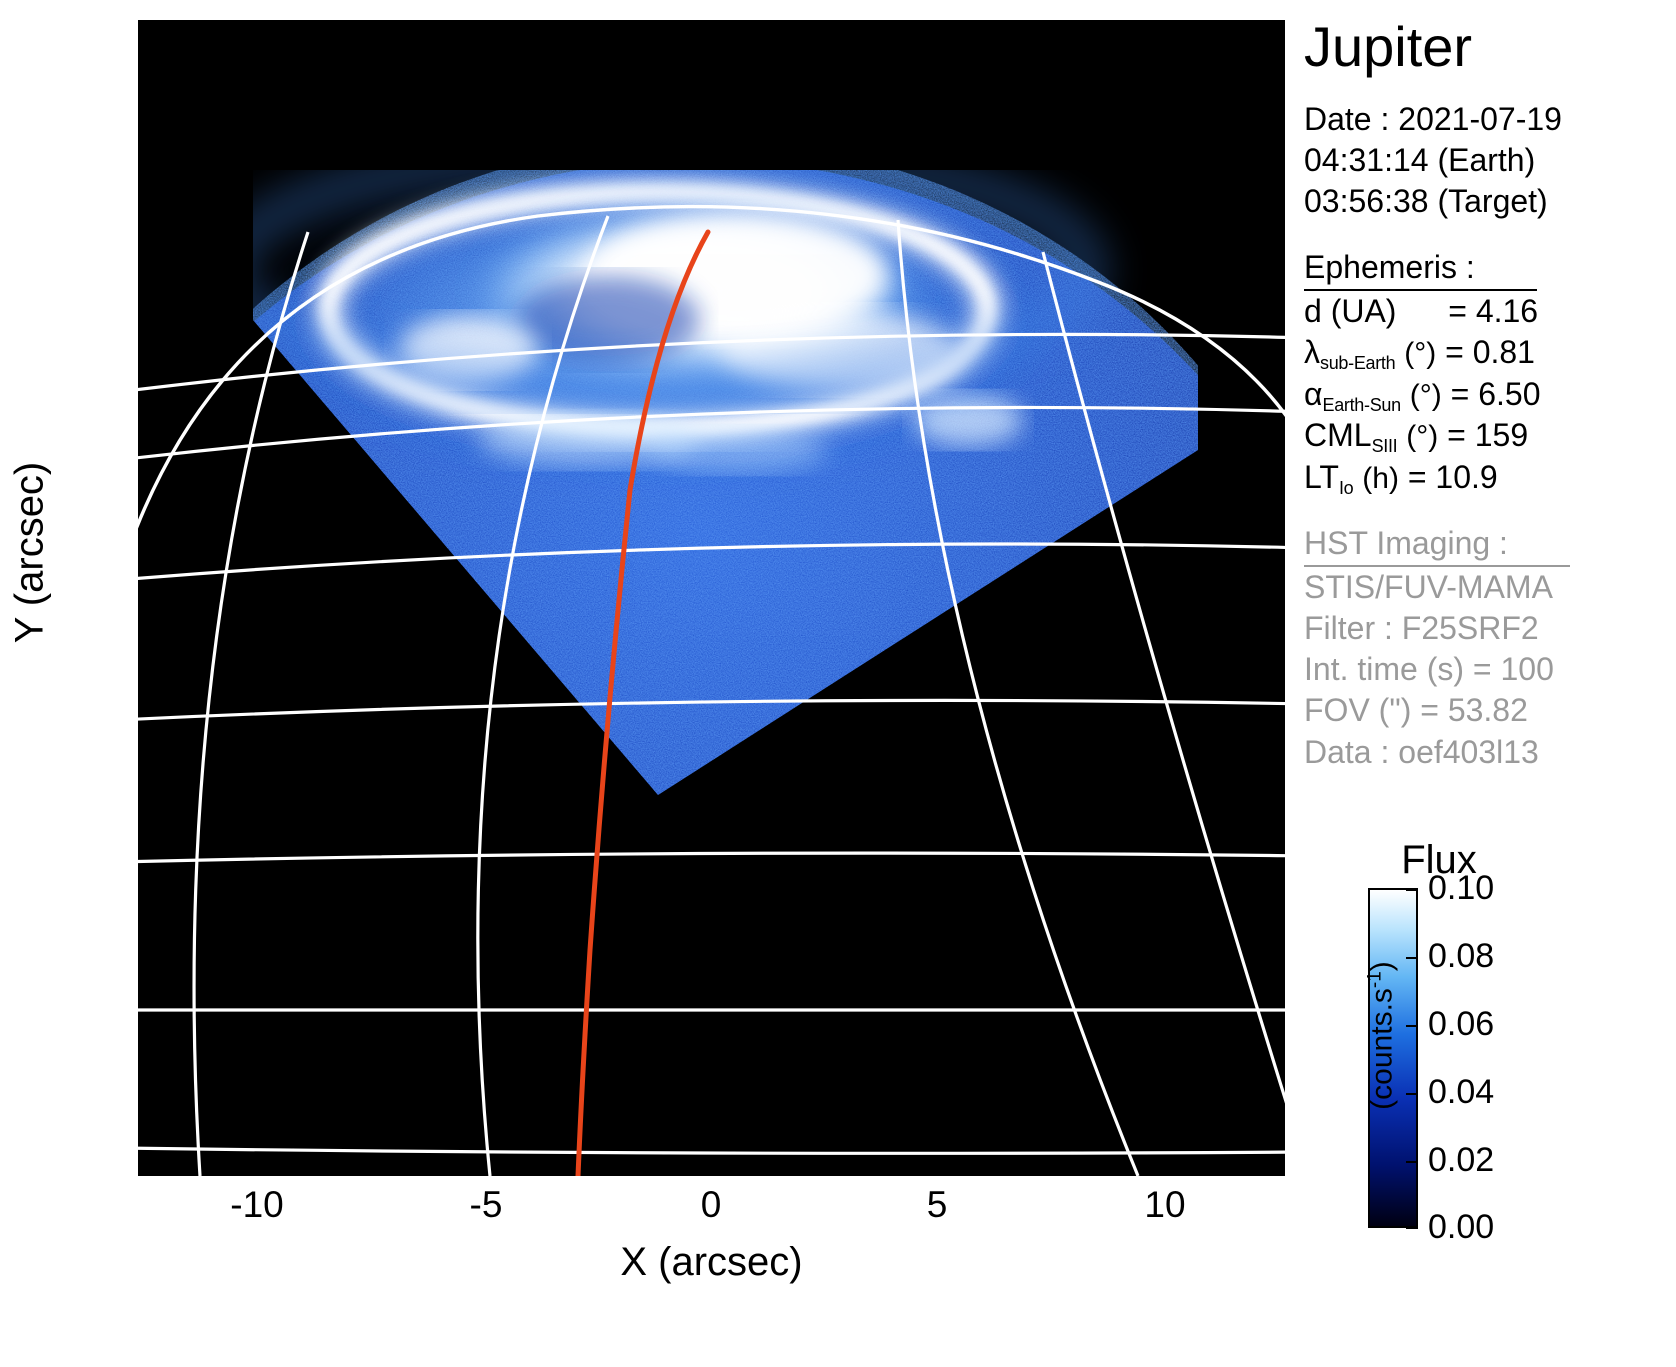 This screenshot has width=1676, height=1367. What do you see at coordinates (1388, 46) in the screenshot?
I see `target-title: Jupiter` at bounding box center [1388, 46].